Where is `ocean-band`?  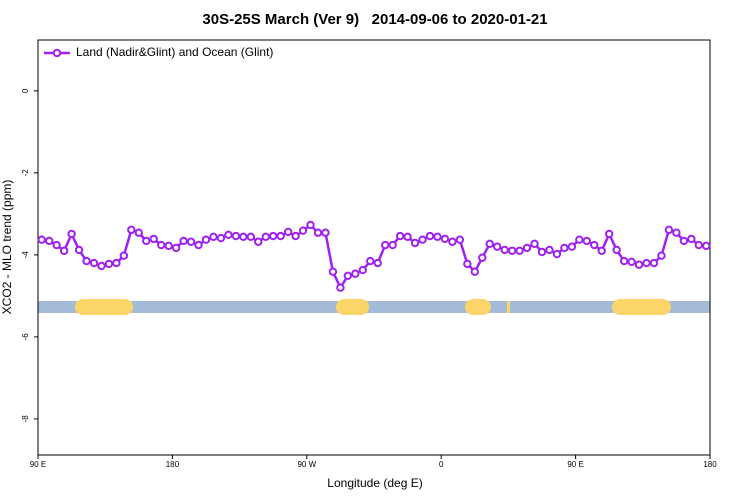
ocean-band is located at coordinates (374, 307).